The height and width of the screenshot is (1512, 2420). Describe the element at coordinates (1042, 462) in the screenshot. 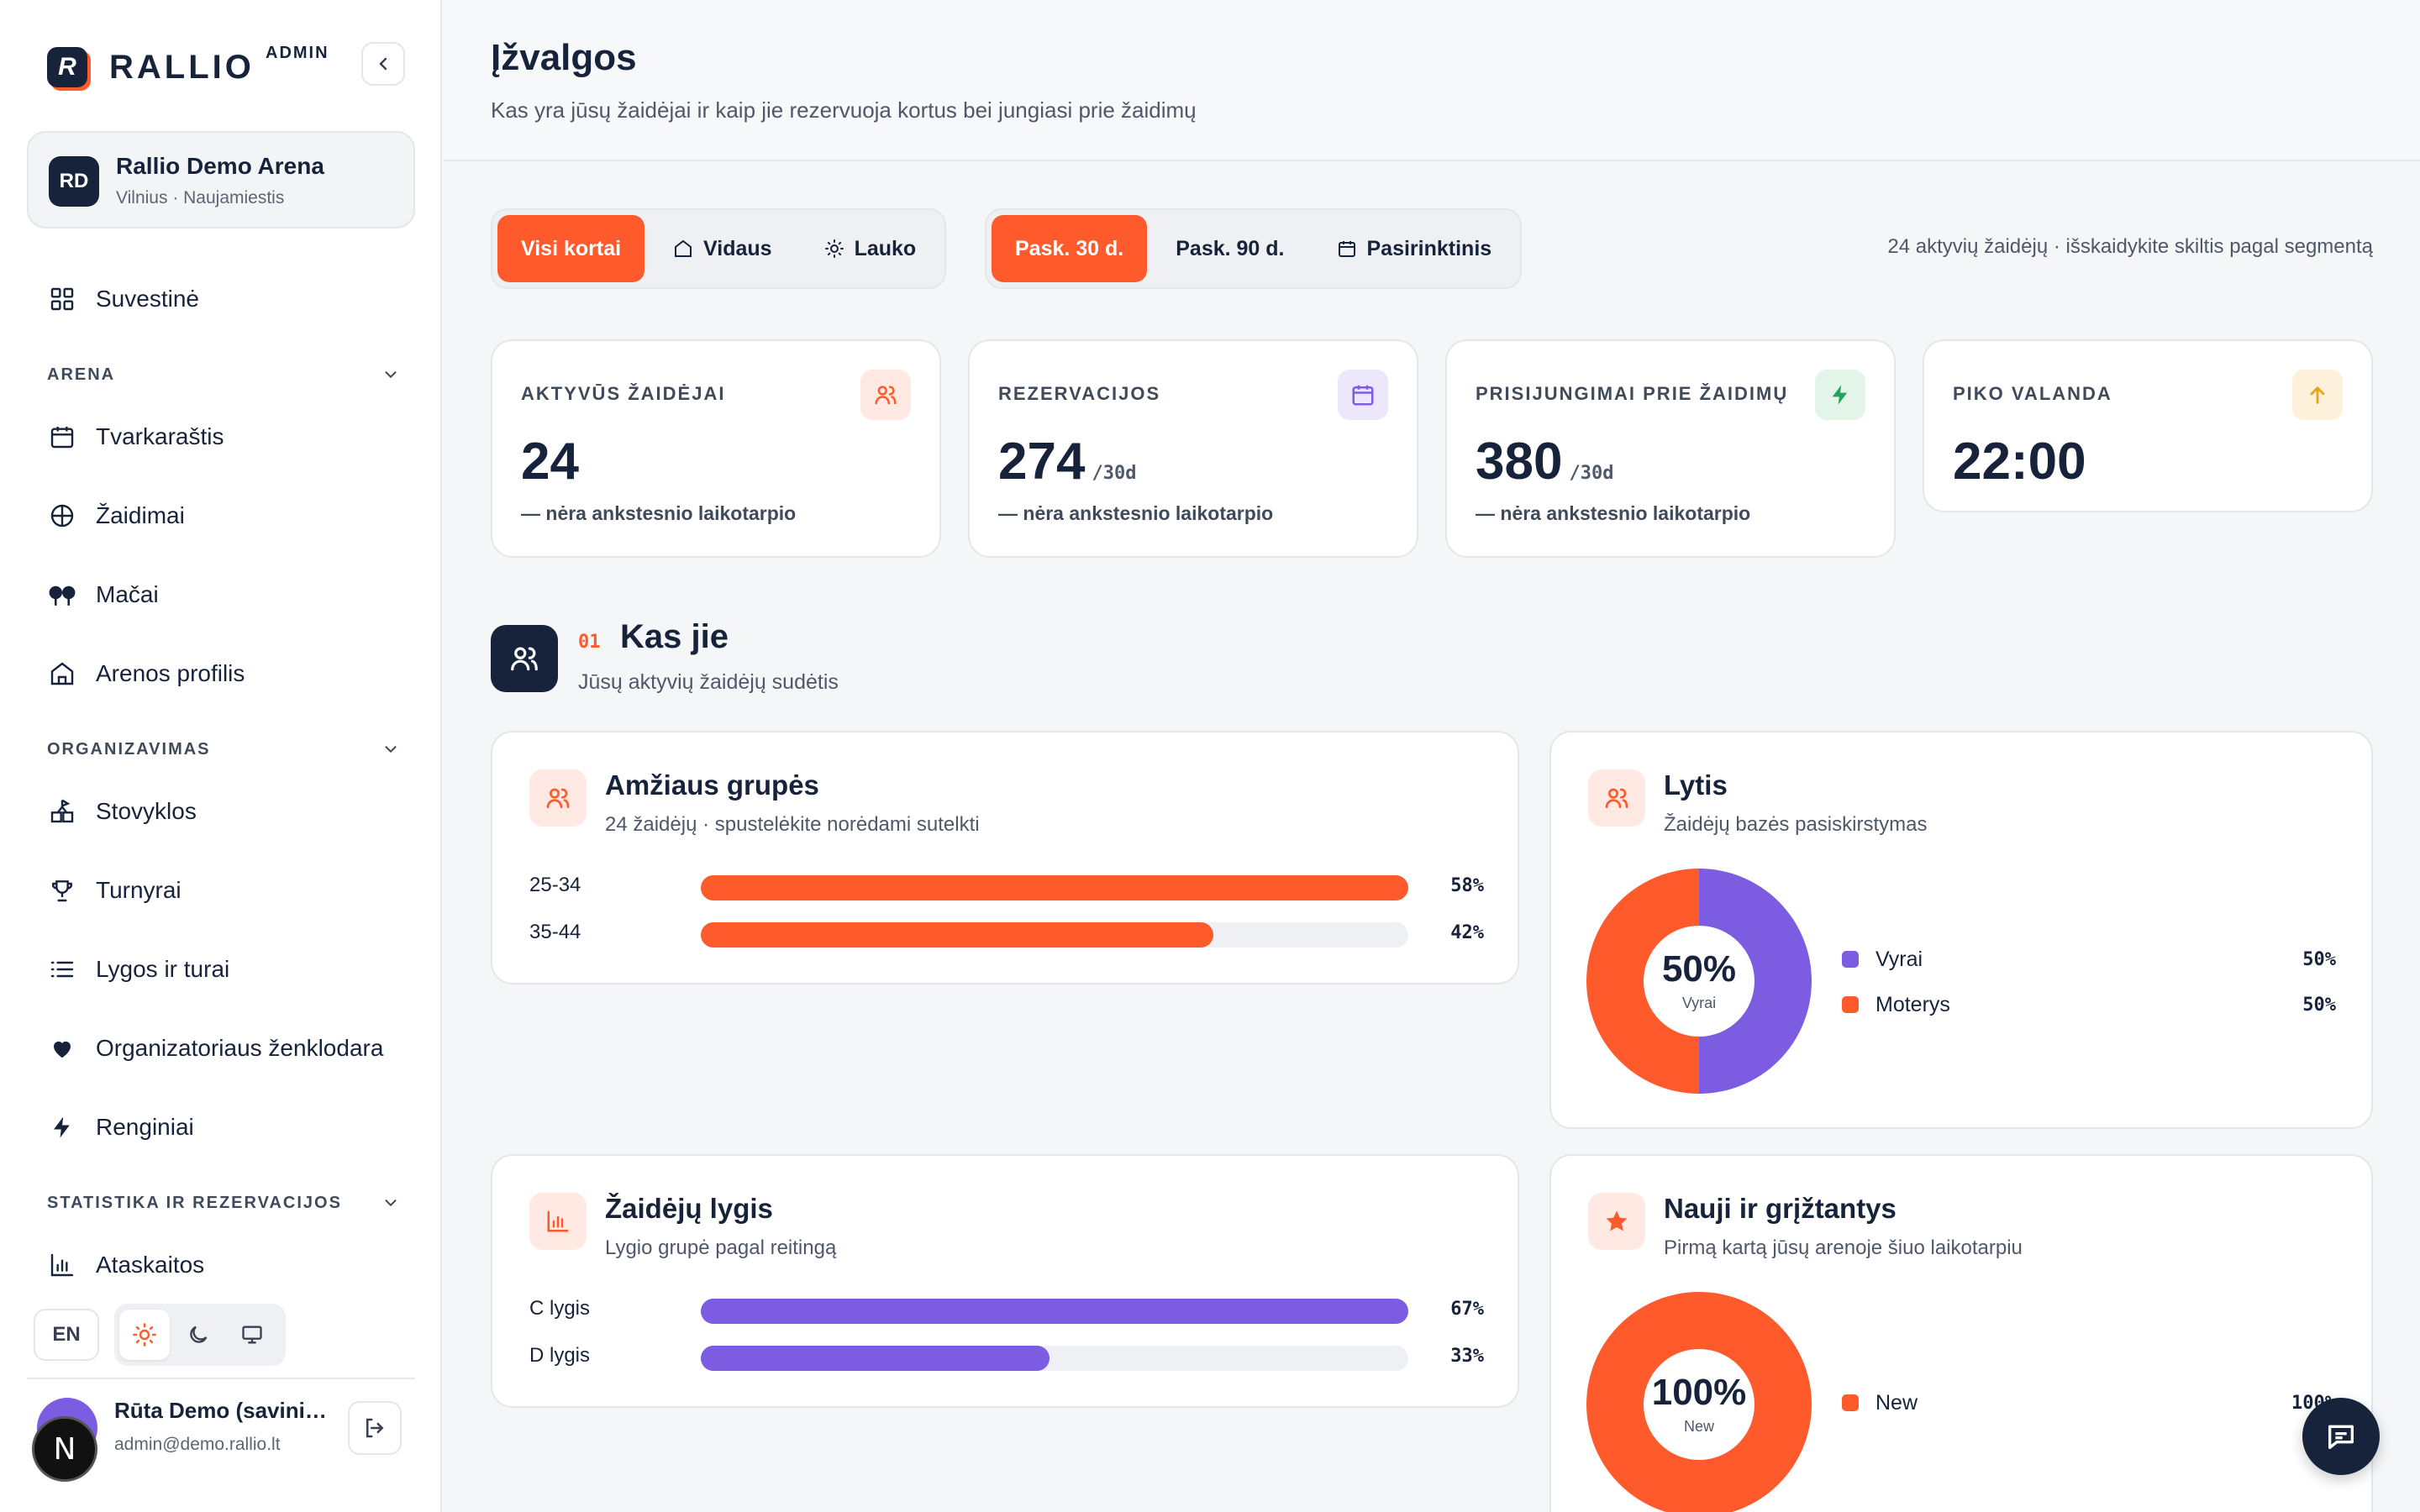

I see `kpi-number: 274` at that location.